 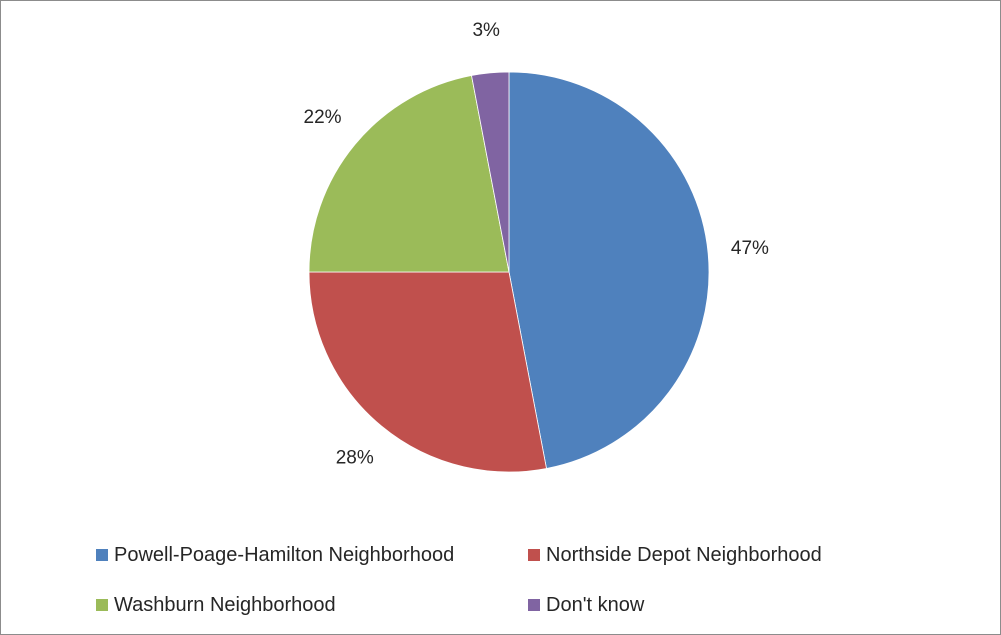 I want to click on legend-label: Powell-Poage-Hamilton Neighborhood, so click(x=284, y=554).